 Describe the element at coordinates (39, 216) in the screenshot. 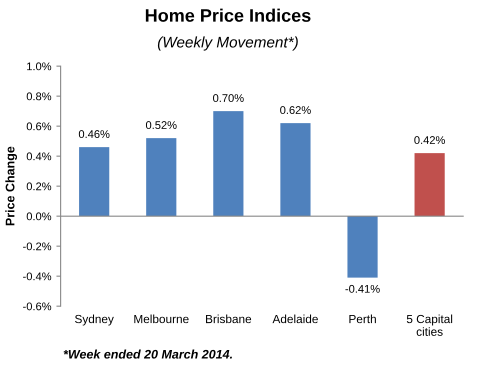

I see `y-tick-label: 0.0%` at that location.